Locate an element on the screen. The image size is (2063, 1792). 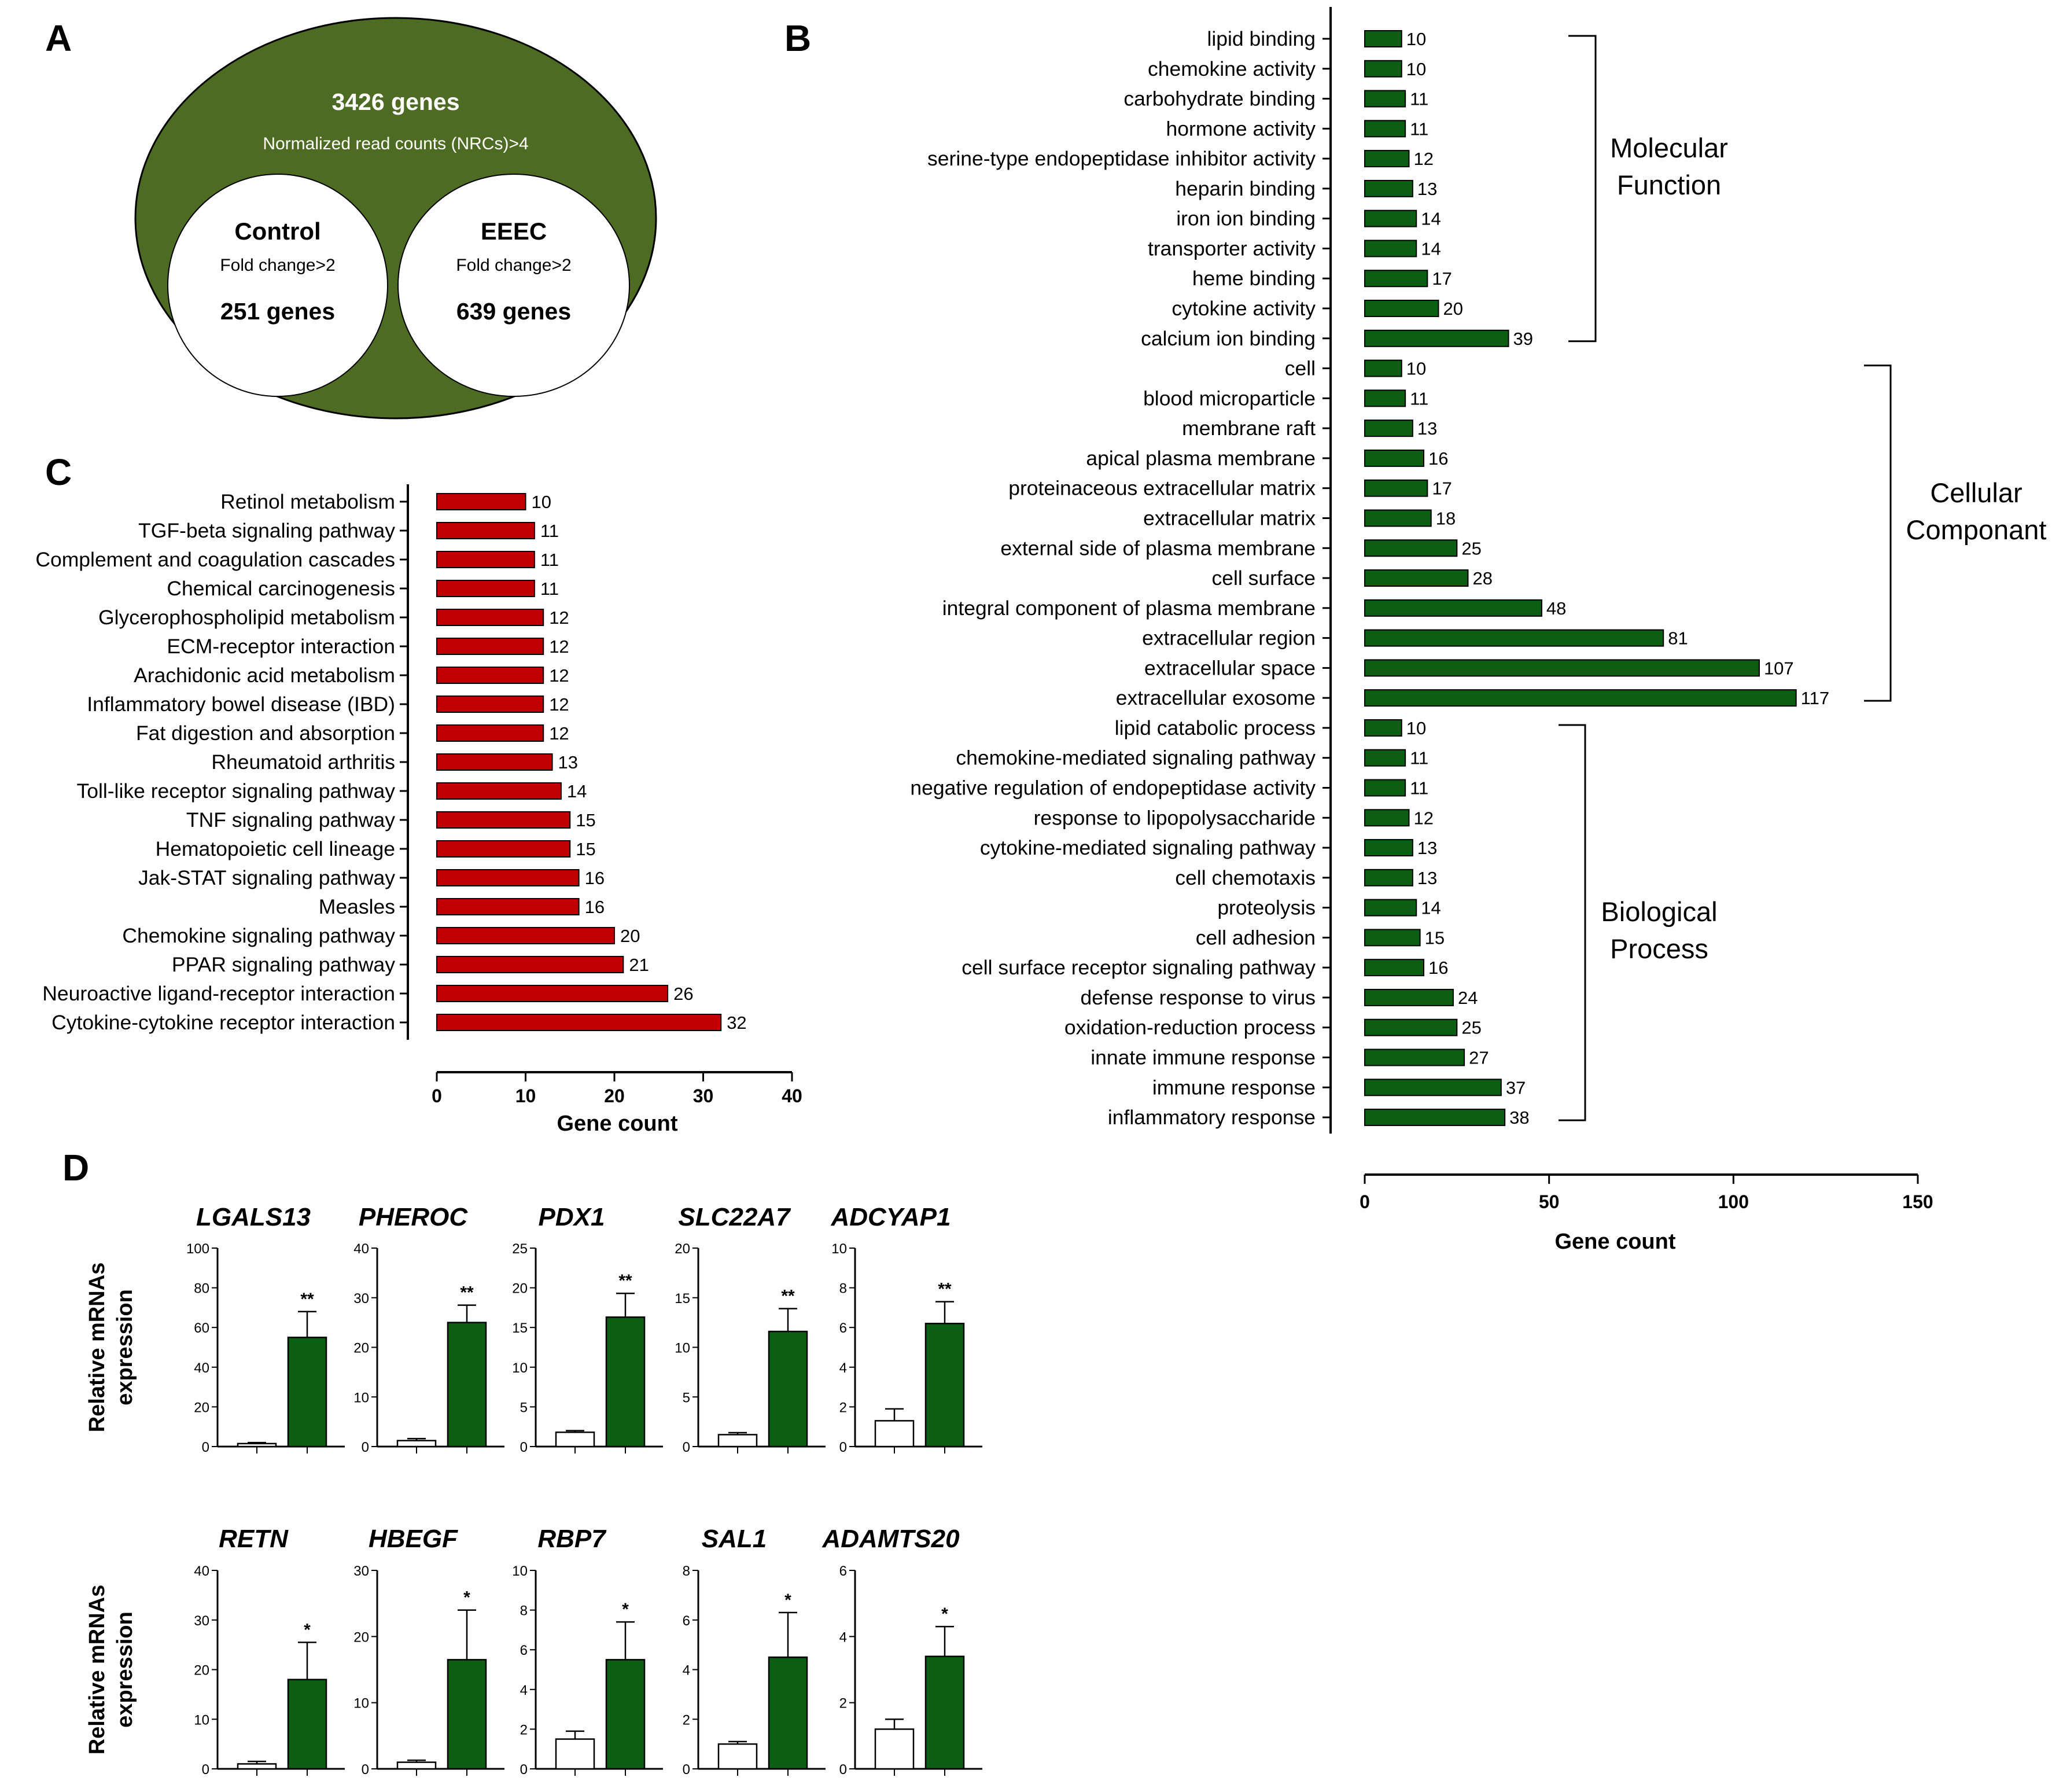
chart-b-label-cell-surface-receptor-signaling-pathway: cell surface receptor signaling pathway is located at coordinates (1138, 967).